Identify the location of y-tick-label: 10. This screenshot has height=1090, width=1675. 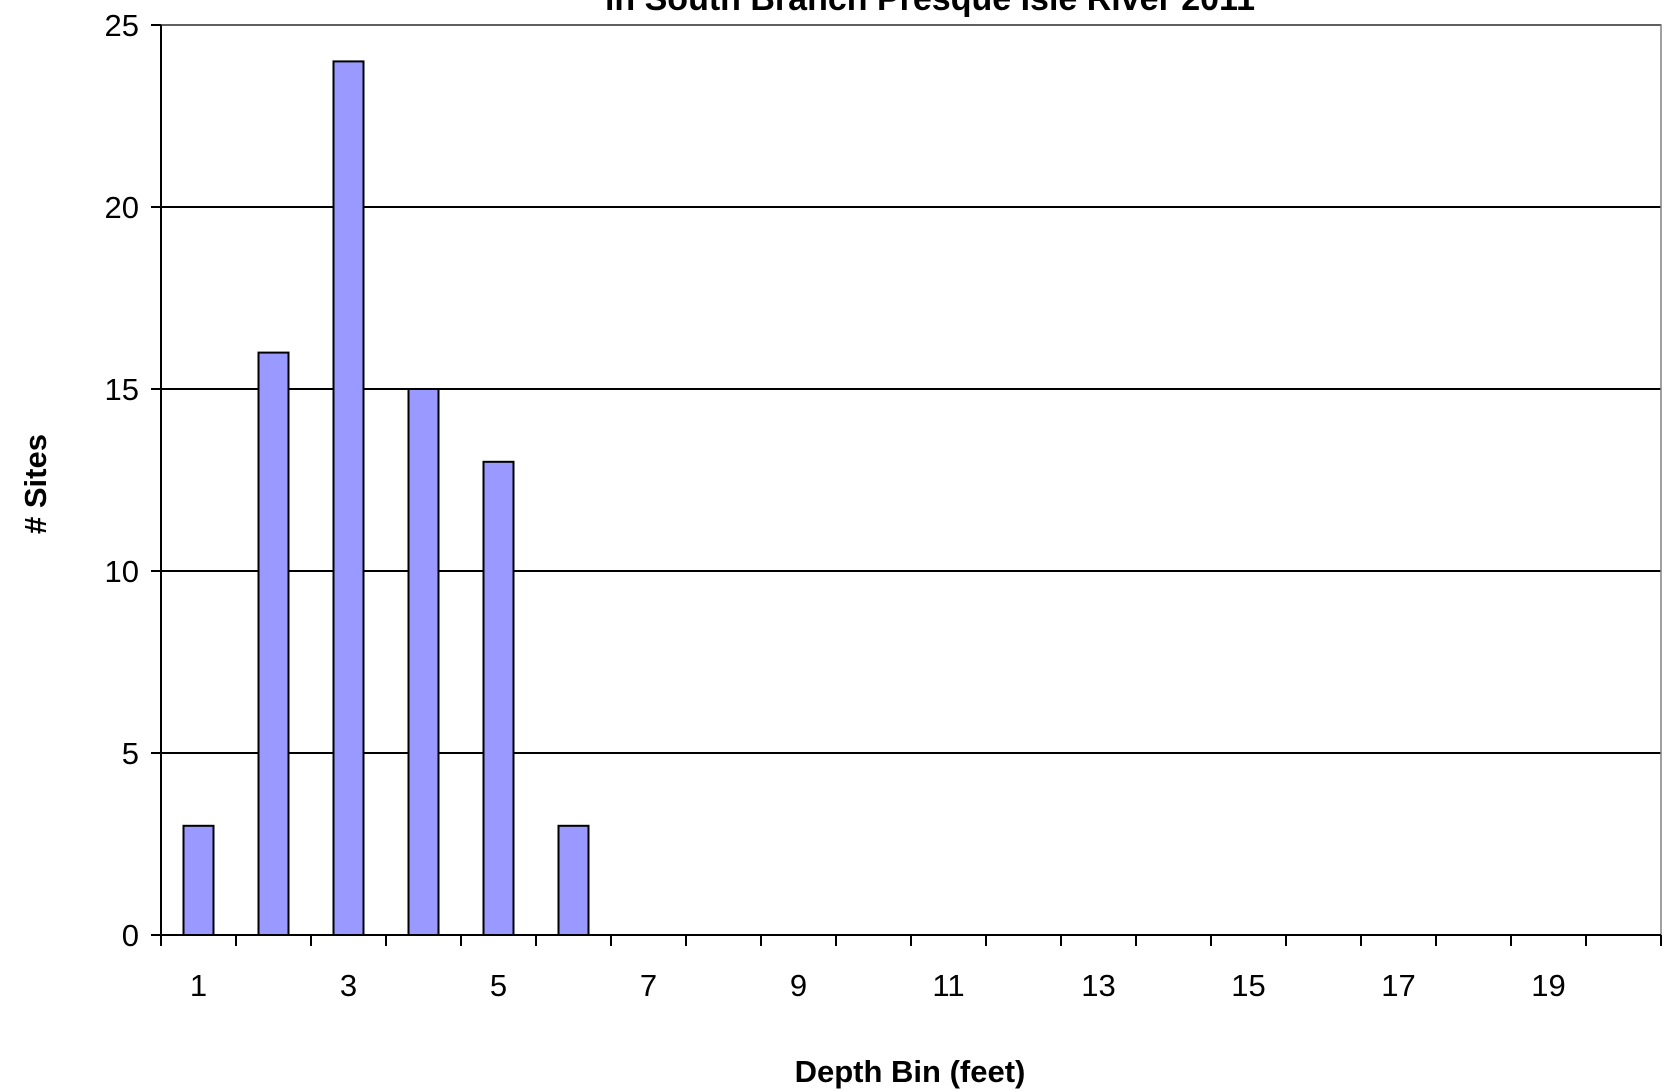
(122, 571).